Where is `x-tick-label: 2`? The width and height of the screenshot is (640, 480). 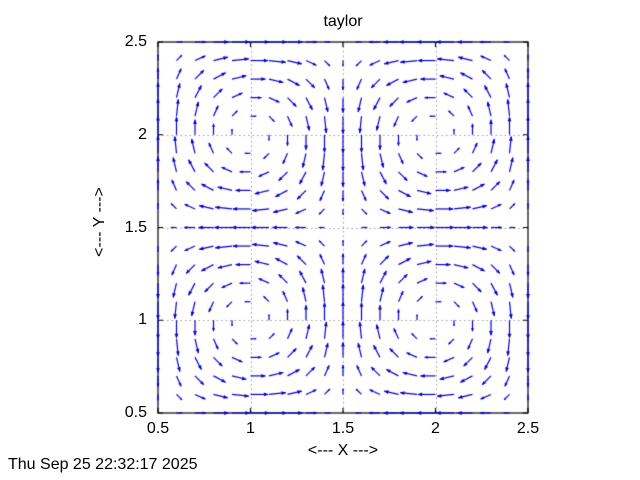 x-tick-label: 2 is located at coordinates (435, 428).